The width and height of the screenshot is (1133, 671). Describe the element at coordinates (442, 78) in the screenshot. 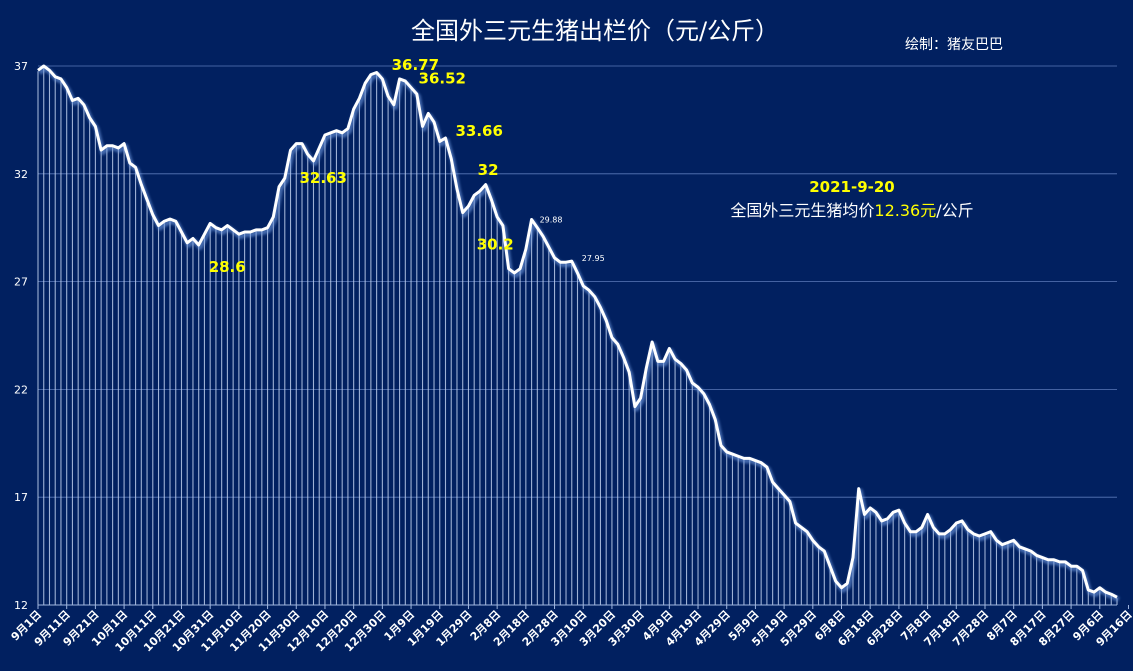

I see `data-label: 36.52` at that location.